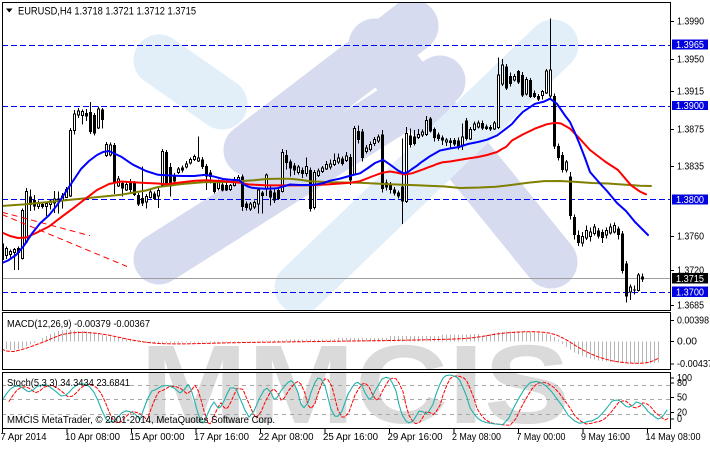 This screenshot has width=710, height=450. Describe the element at coordinates (693, 321) in the screenshot. I see `svg-text: 0.00398` at that location.